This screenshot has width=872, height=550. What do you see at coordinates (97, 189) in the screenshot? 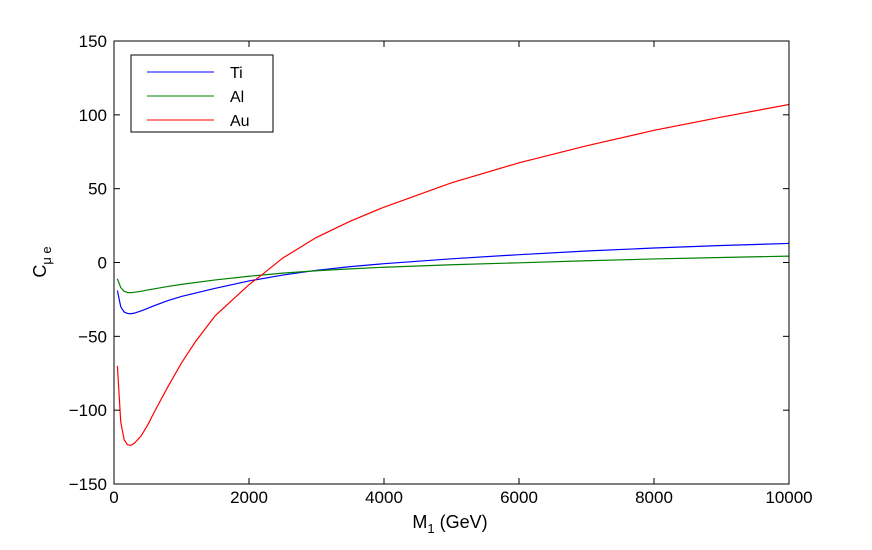
I see `y-tick-label: 50` at bounding box center [97, 189].